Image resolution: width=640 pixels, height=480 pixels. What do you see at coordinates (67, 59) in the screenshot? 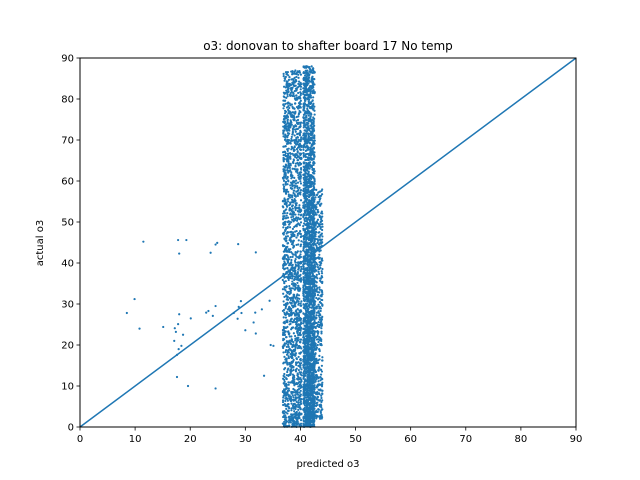
I see `y-tick-label: 90` at bounding box center [67, 59].